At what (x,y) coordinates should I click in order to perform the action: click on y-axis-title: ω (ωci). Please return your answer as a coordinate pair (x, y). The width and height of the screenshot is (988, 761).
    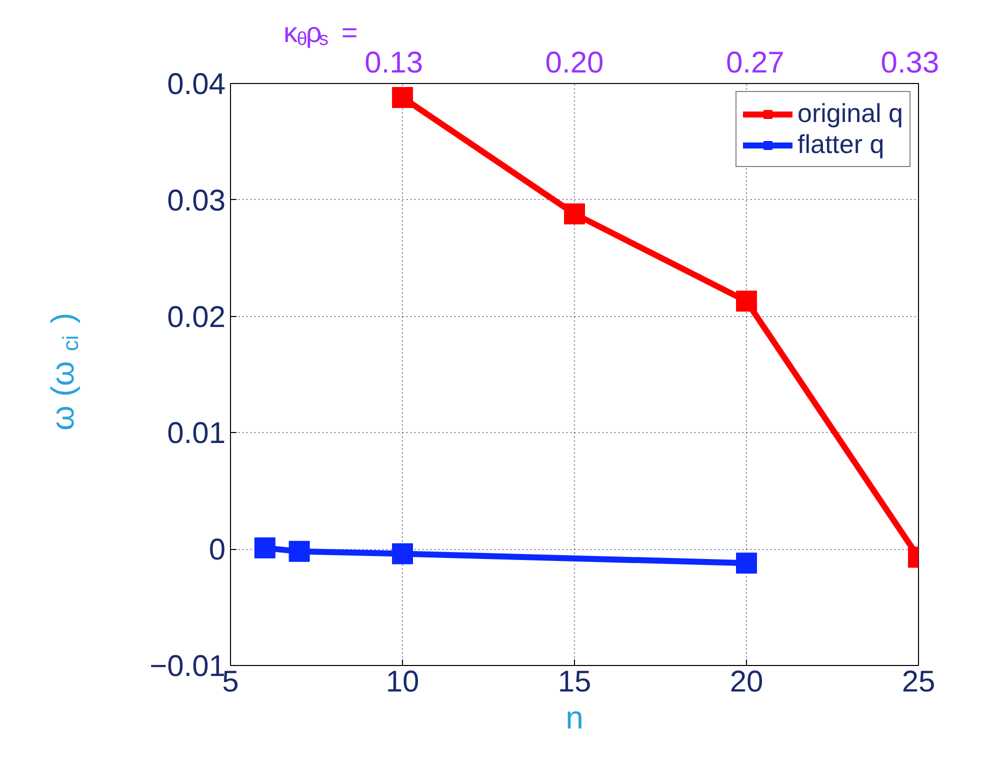
    Looking at the image, I should click on (63, 371).